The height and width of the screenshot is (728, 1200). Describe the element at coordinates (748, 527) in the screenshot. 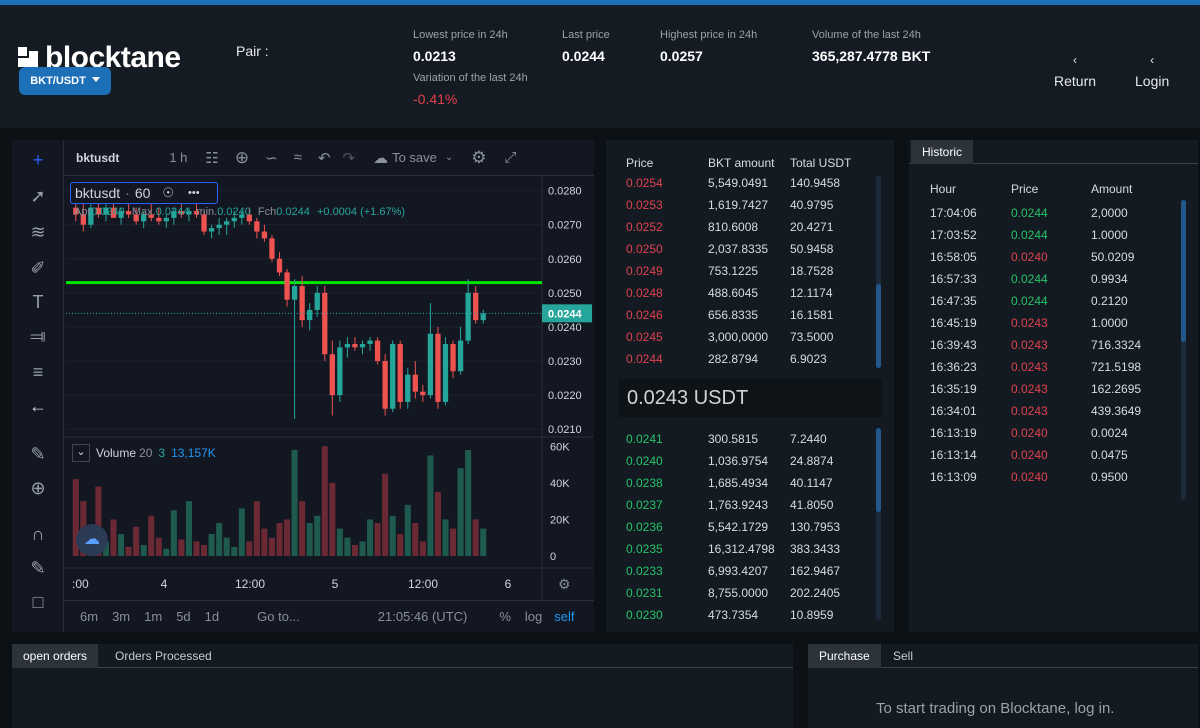

I see `bid-row: 0.0236 5,542.1729 130.7953` at that location.